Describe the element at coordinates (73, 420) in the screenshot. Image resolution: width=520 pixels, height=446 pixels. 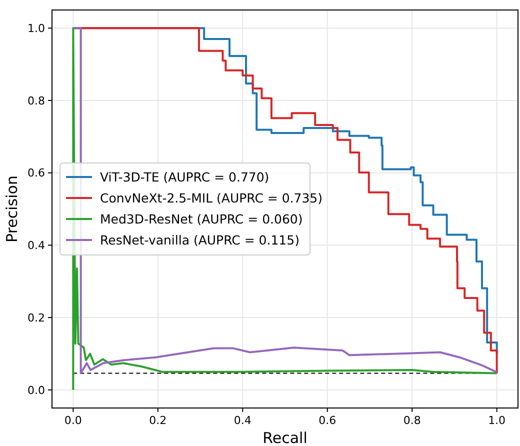
I see `x-tick-label: 0.0` at that location.